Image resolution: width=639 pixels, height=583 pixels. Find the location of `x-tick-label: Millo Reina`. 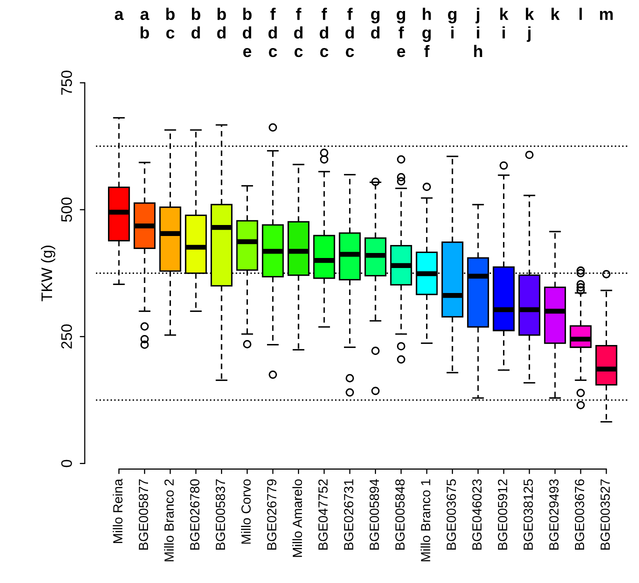

x-tick-label: Millo Reina is located at coordinates (117, 510).